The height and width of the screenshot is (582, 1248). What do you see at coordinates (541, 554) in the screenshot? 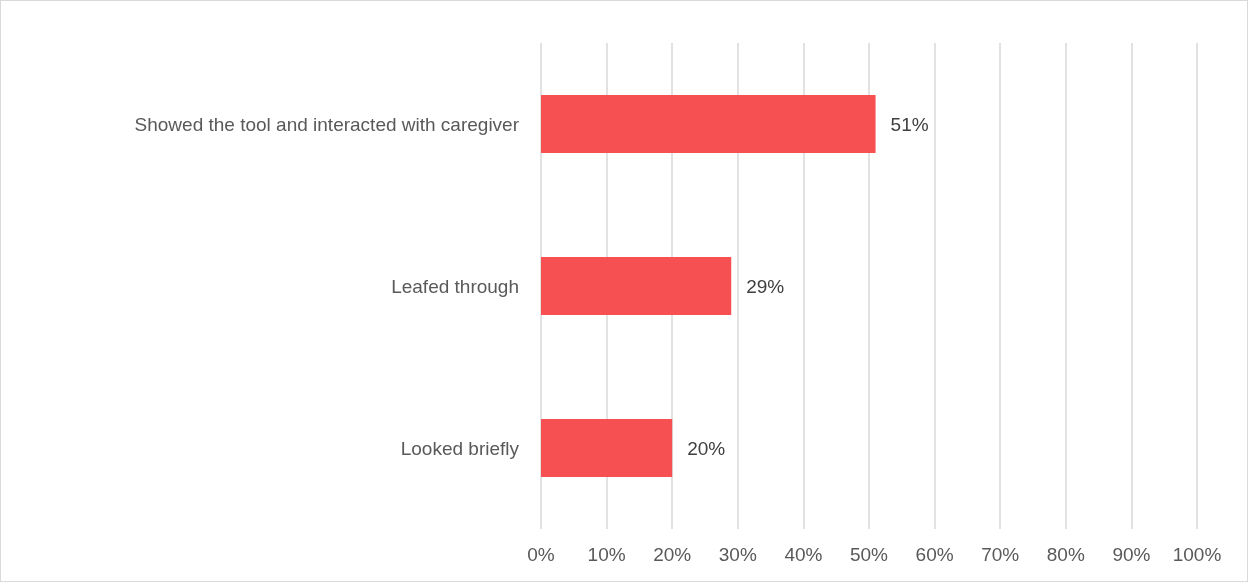
I see `x-tick-label: 0%` at bounding box center [541, 554].